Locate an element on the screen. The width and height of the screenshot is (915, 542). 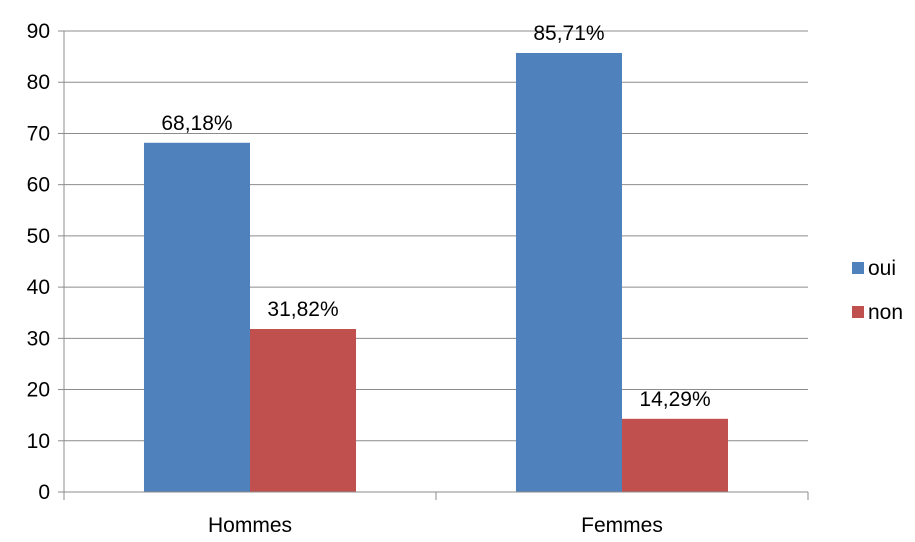
y-axis-tick-labels: 0 10 20 30 40 50 60 70 80 90 is located at coordinates (38, 262).